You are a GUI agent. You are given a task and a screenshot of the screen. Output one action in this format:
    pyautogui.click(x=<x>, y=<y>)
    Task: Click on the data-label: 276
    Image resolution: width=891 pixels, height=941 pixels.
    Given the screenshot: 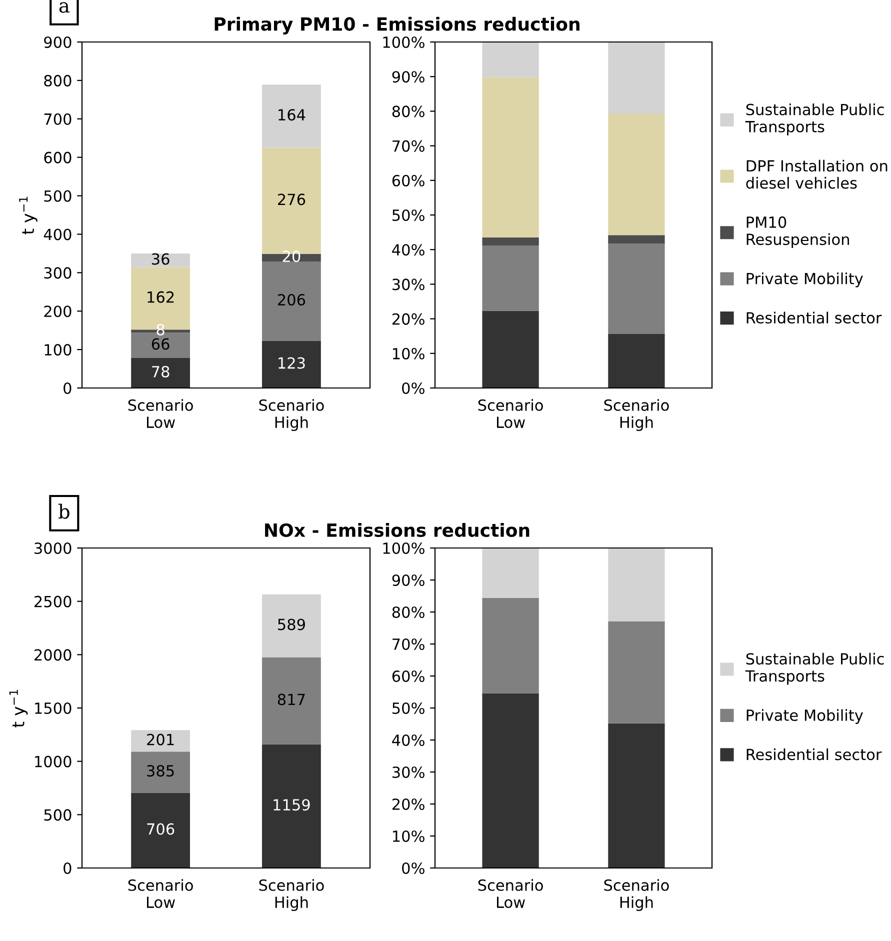 What is the action you would take?
    pyautogui.click(x=292, y=200)
    